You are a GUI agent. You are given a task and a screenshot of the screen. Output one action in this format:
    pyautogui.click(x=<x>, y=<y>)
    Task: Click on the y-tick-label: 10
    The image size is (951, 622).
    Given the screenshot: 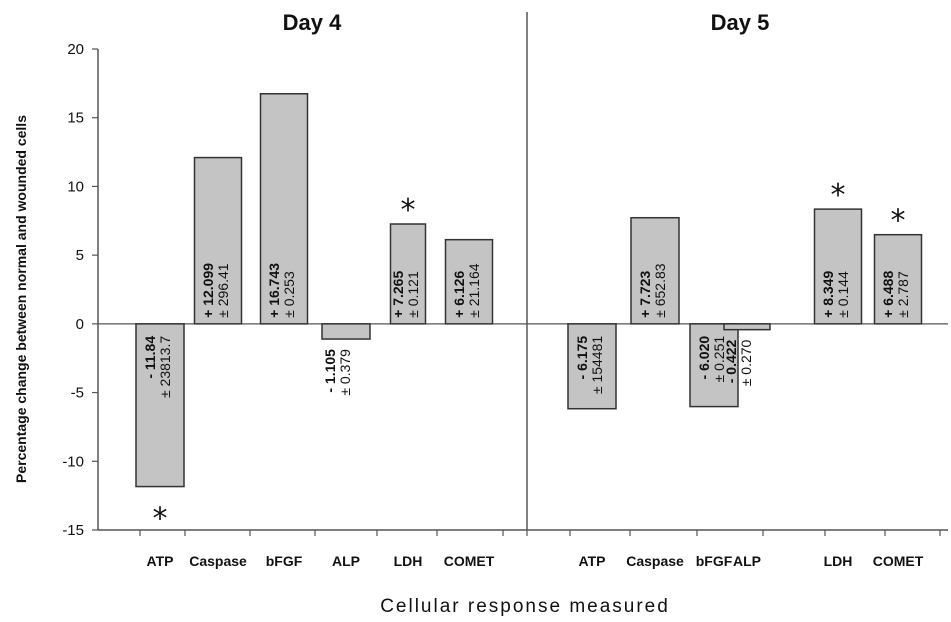 What is the action you would take?
    pyautogui.click(x=75, y=186)
    